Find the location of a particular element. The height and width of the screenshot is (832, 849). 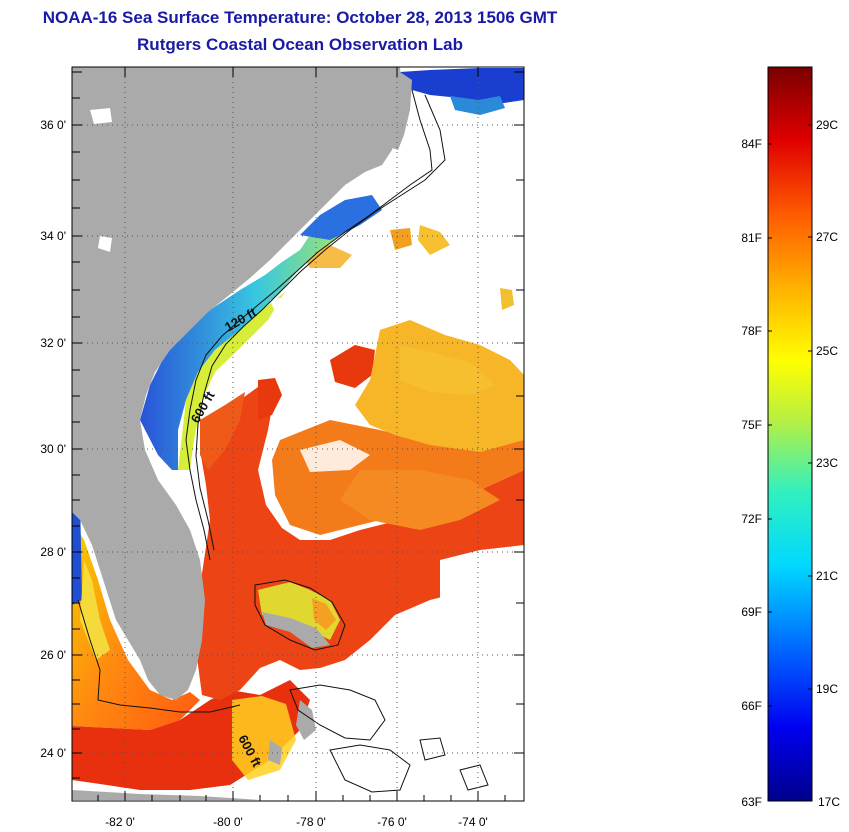

lon-label-82: -82 0' is located at coordinates (120, 822).